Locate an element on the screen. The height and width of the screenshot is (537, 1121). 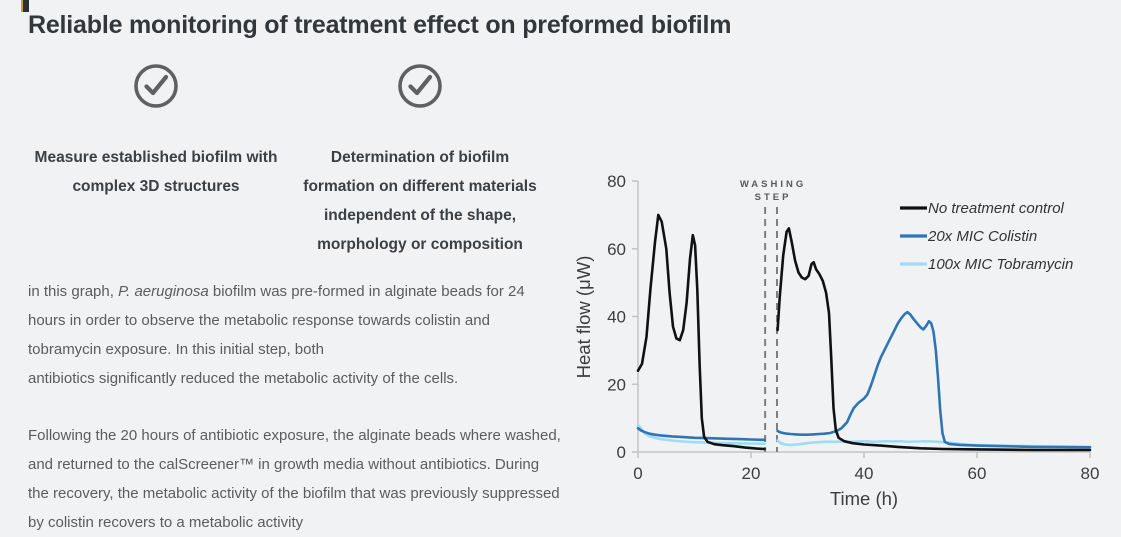
x-tick-label: 20 is located at coordinates (751, 473).